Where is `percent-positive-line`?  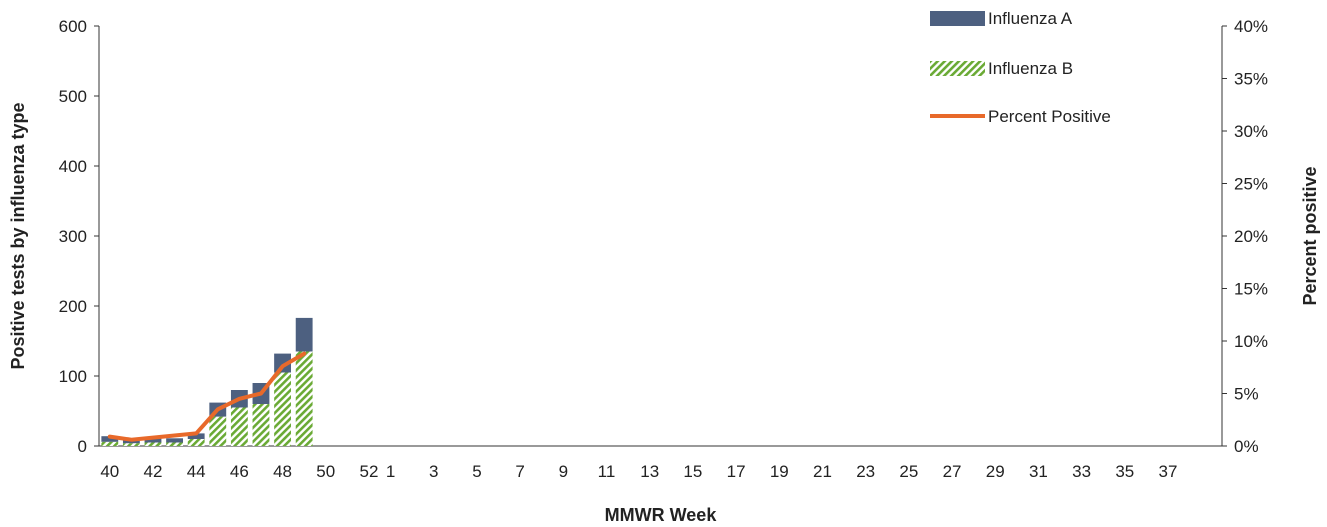 percent-positive-line is located at coordinates (207, 396).